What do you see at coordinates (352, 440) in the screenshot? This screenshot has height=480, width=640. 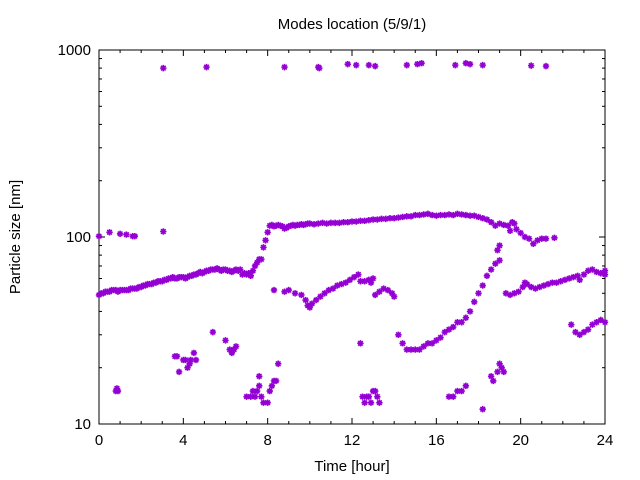 I see `x-tick-label: 12` at bounding box center [352, 440].